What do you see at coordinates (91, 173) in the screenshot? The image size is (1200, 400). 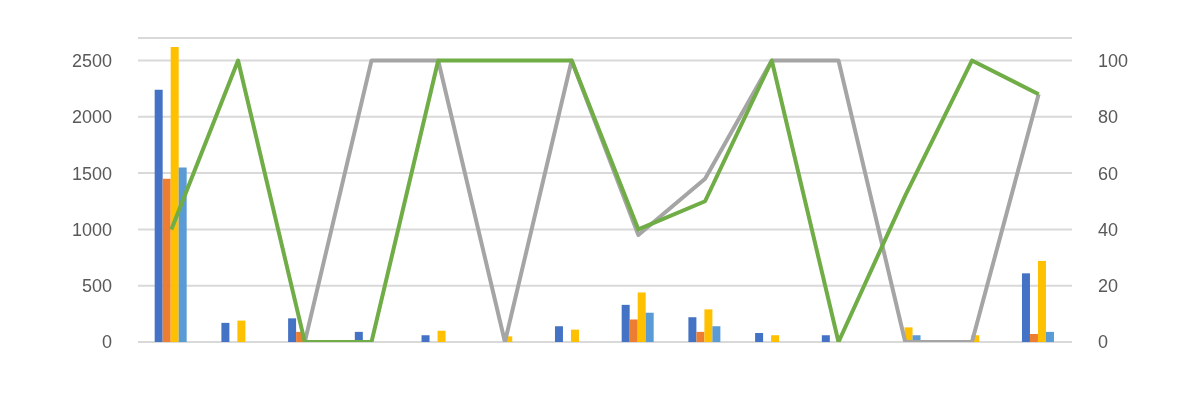 I see `y-tick-label: 1500` at bounding box center [91, 173].